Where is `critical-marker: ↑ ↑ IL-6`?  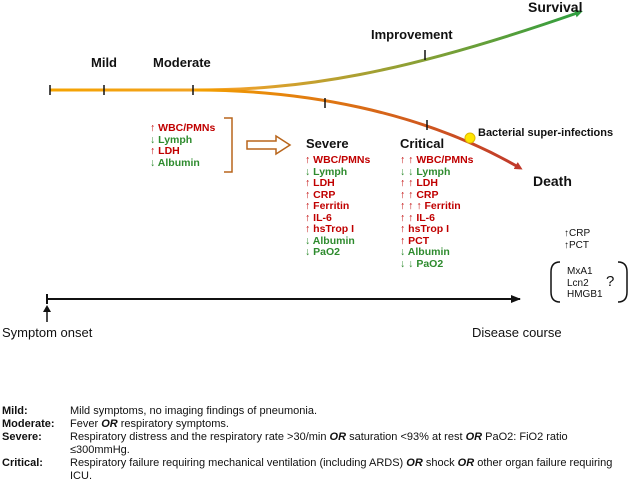 critical-marker: ↑ ↑ IL-6 is located at coordinates (418, 217).